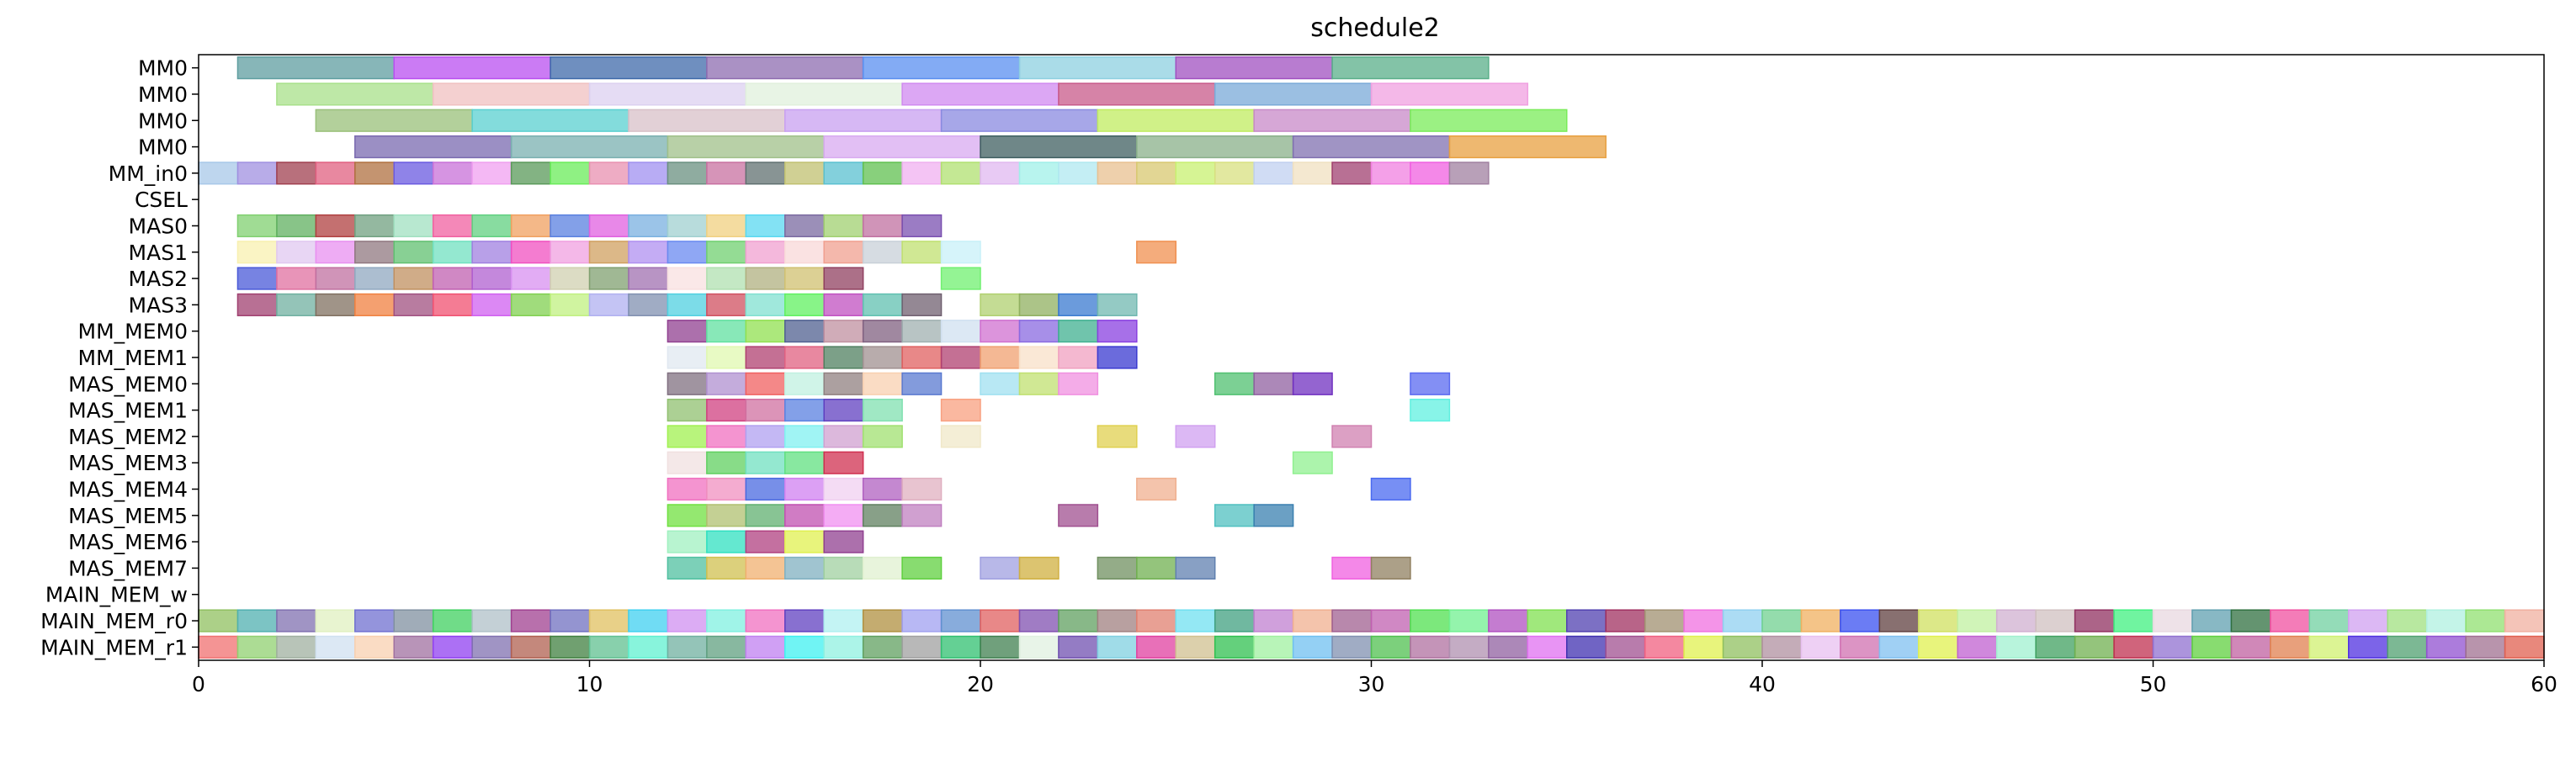 The width and height of the screenshot is (2576, 757). I want to click on y-tick-label: MAS2, so click(158, 279).